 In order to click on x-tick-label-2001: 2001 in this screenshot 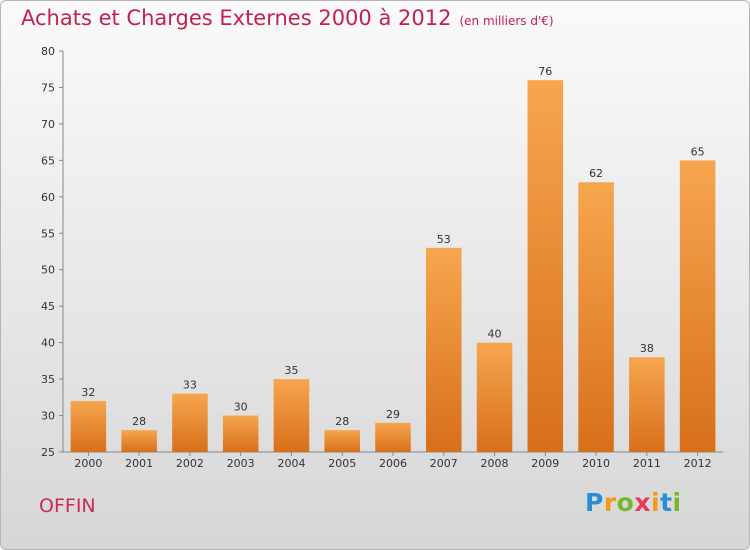, I will do `click(139, 463)`.